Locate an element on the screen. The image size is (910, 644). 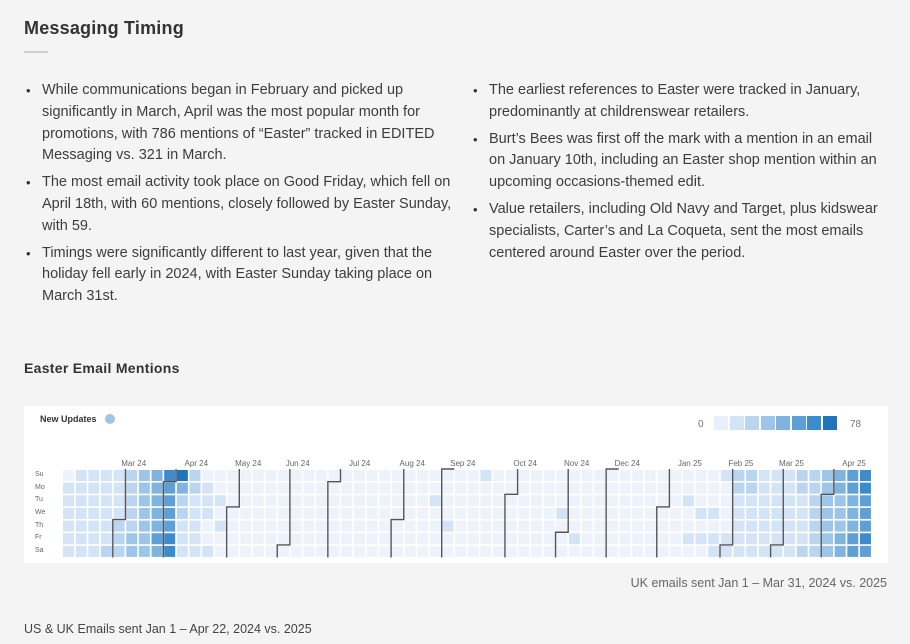
month-label: Nov 24 is located at coordinates (577, 463).